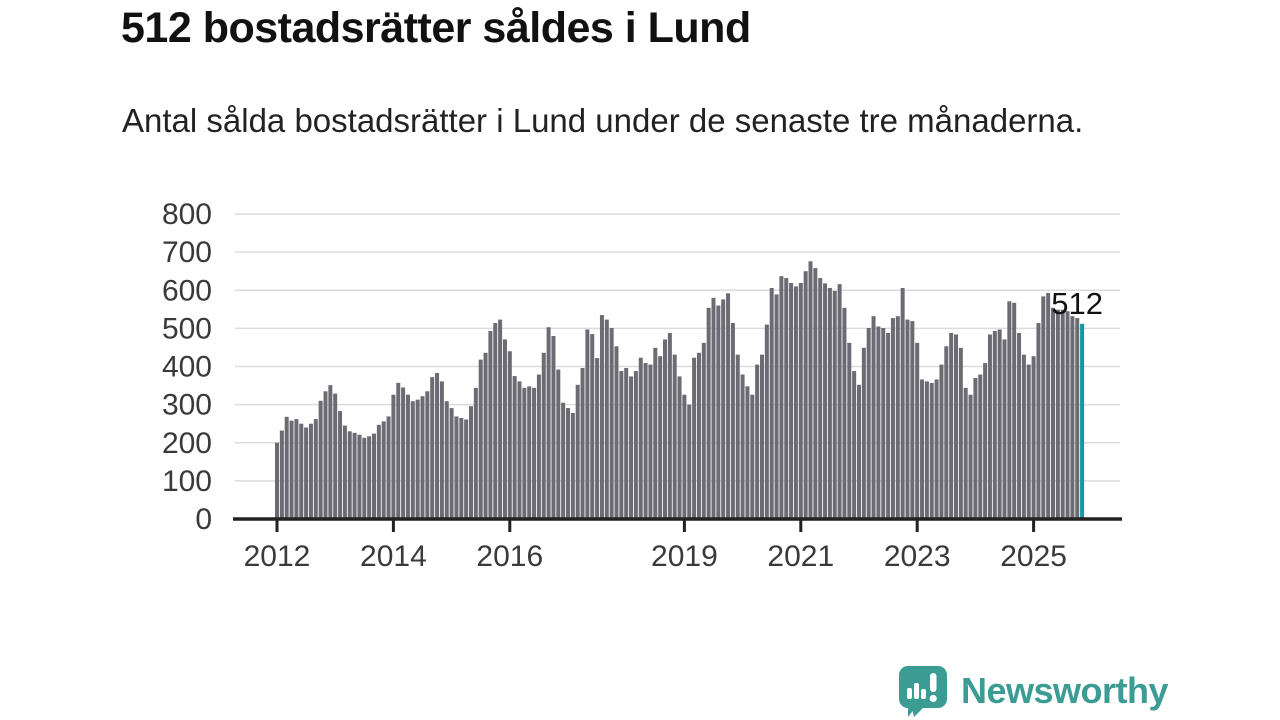 The image size is (1280, 720). I want to click on highlighted-bar, so click(1082, 421).